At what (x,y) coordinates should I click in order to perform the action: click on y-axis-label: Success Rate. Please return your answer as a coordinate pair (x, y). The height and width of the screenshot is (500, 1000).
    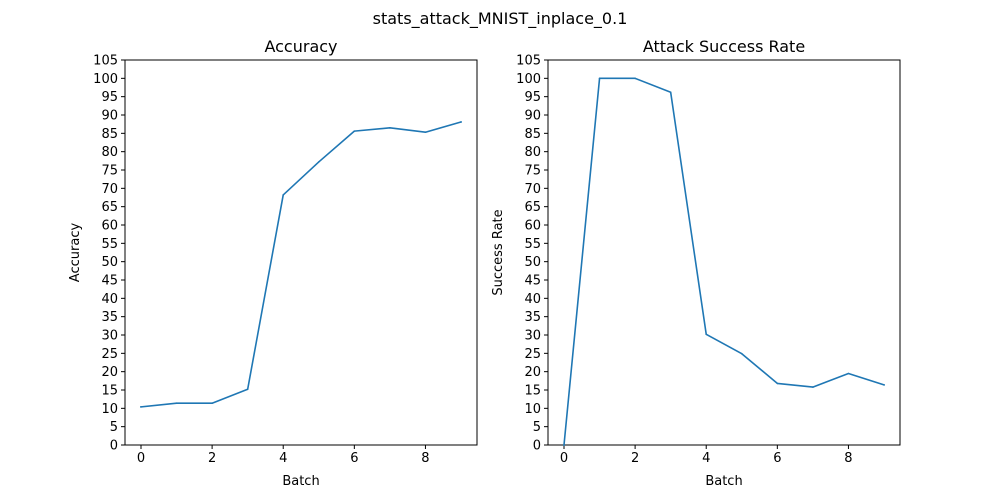
    Looking at the image, I should click on (498, 252).